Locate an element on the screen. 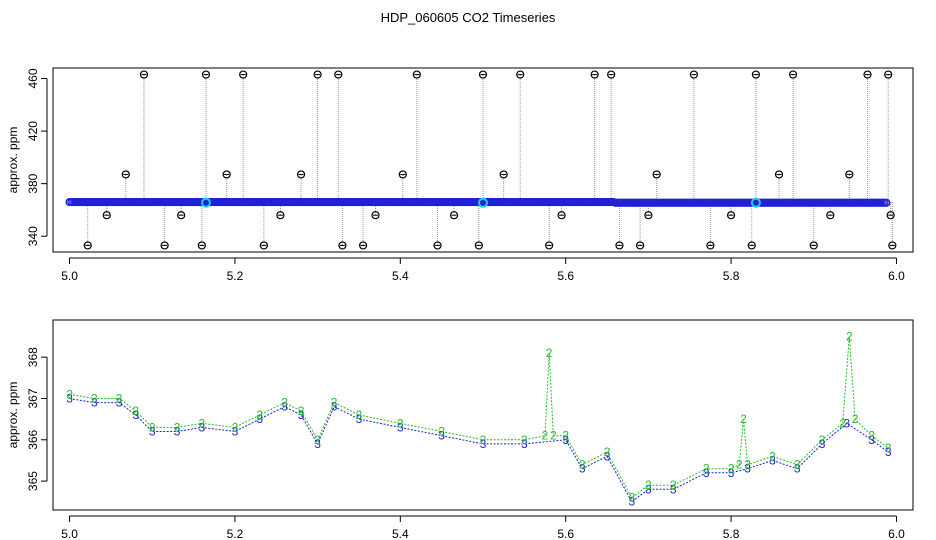 This screenshot has width=936, height=540. baseline-point is located at coordinates (886, 202).